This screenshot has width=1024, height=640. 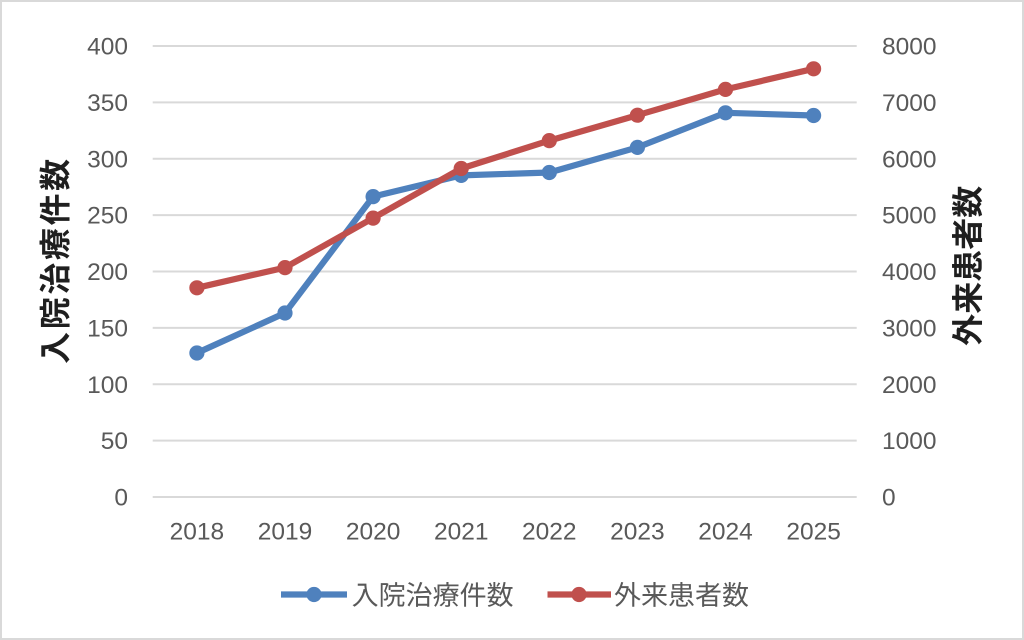 What do you see at coordinates (114, 441) in the screenshot?
I see `svg-text: 50` at bounding box center [114, 441].